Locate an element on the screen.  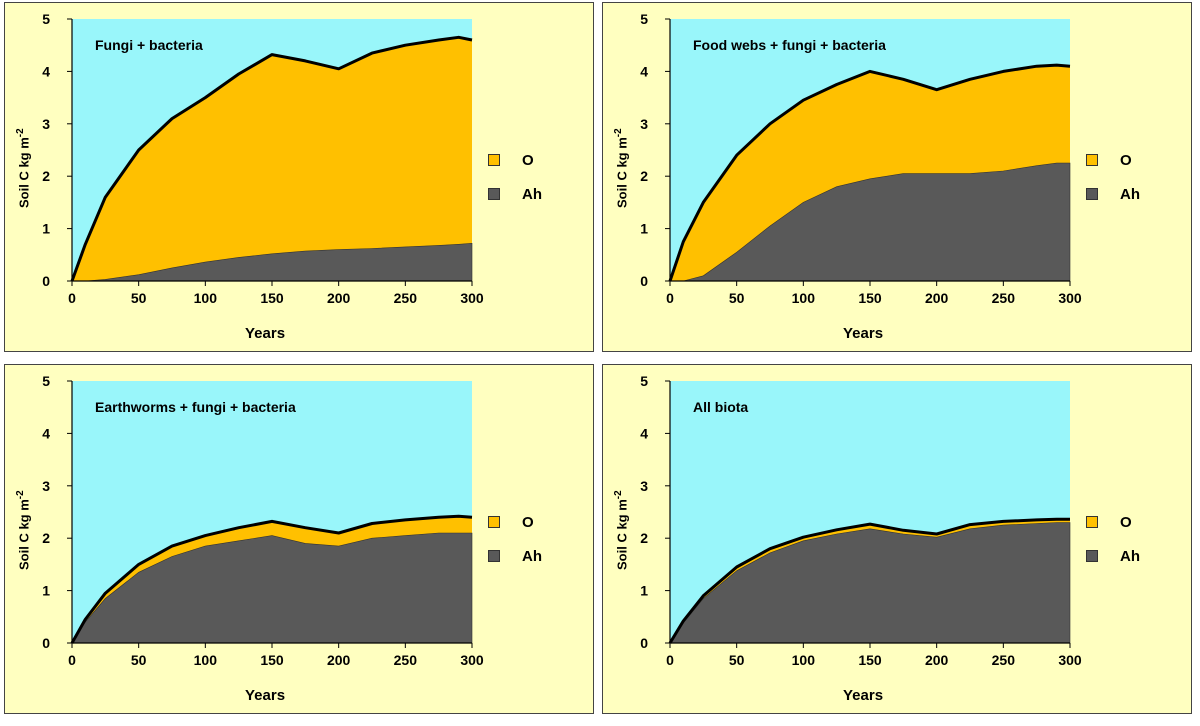
chart-title: All biota is located at coordinates (721, 407).